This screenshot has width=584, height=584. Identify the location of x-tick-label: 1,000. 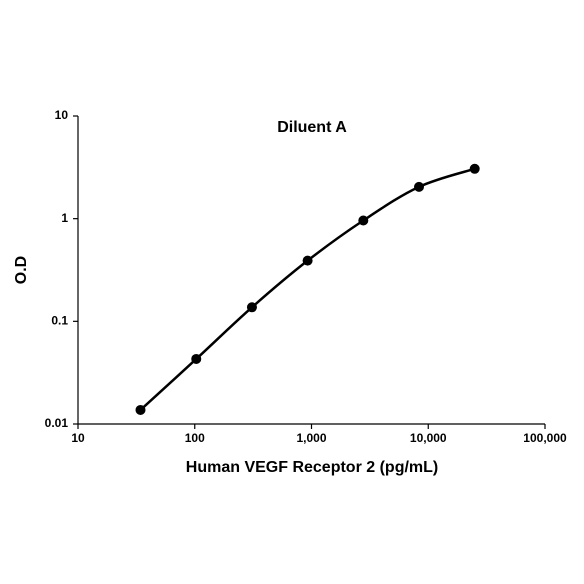
(311, 438).